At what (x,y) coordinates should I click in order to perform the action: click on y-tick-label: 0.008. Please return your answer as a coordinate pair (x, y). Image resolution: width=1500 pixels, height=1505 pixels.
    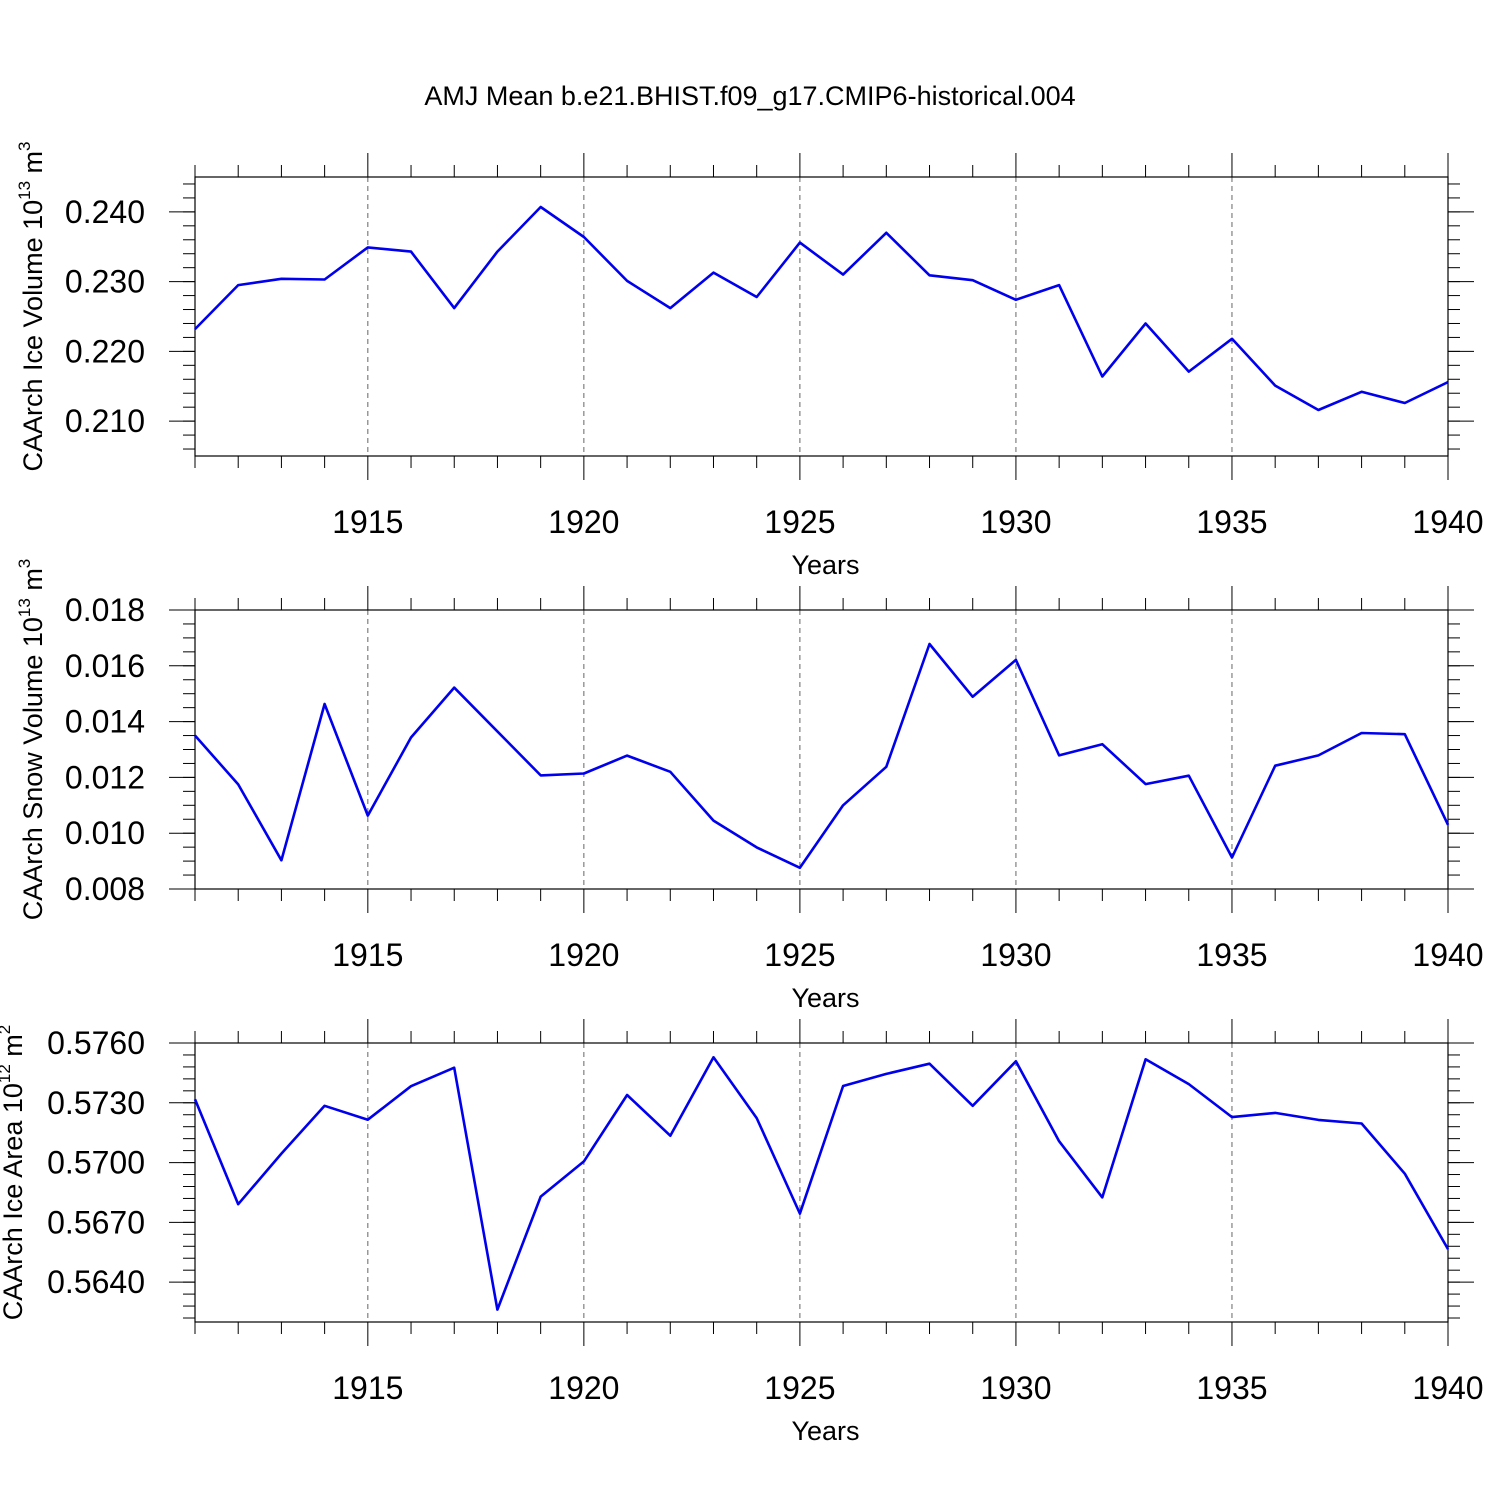
    Looking at the image, I should click on (105, 889).